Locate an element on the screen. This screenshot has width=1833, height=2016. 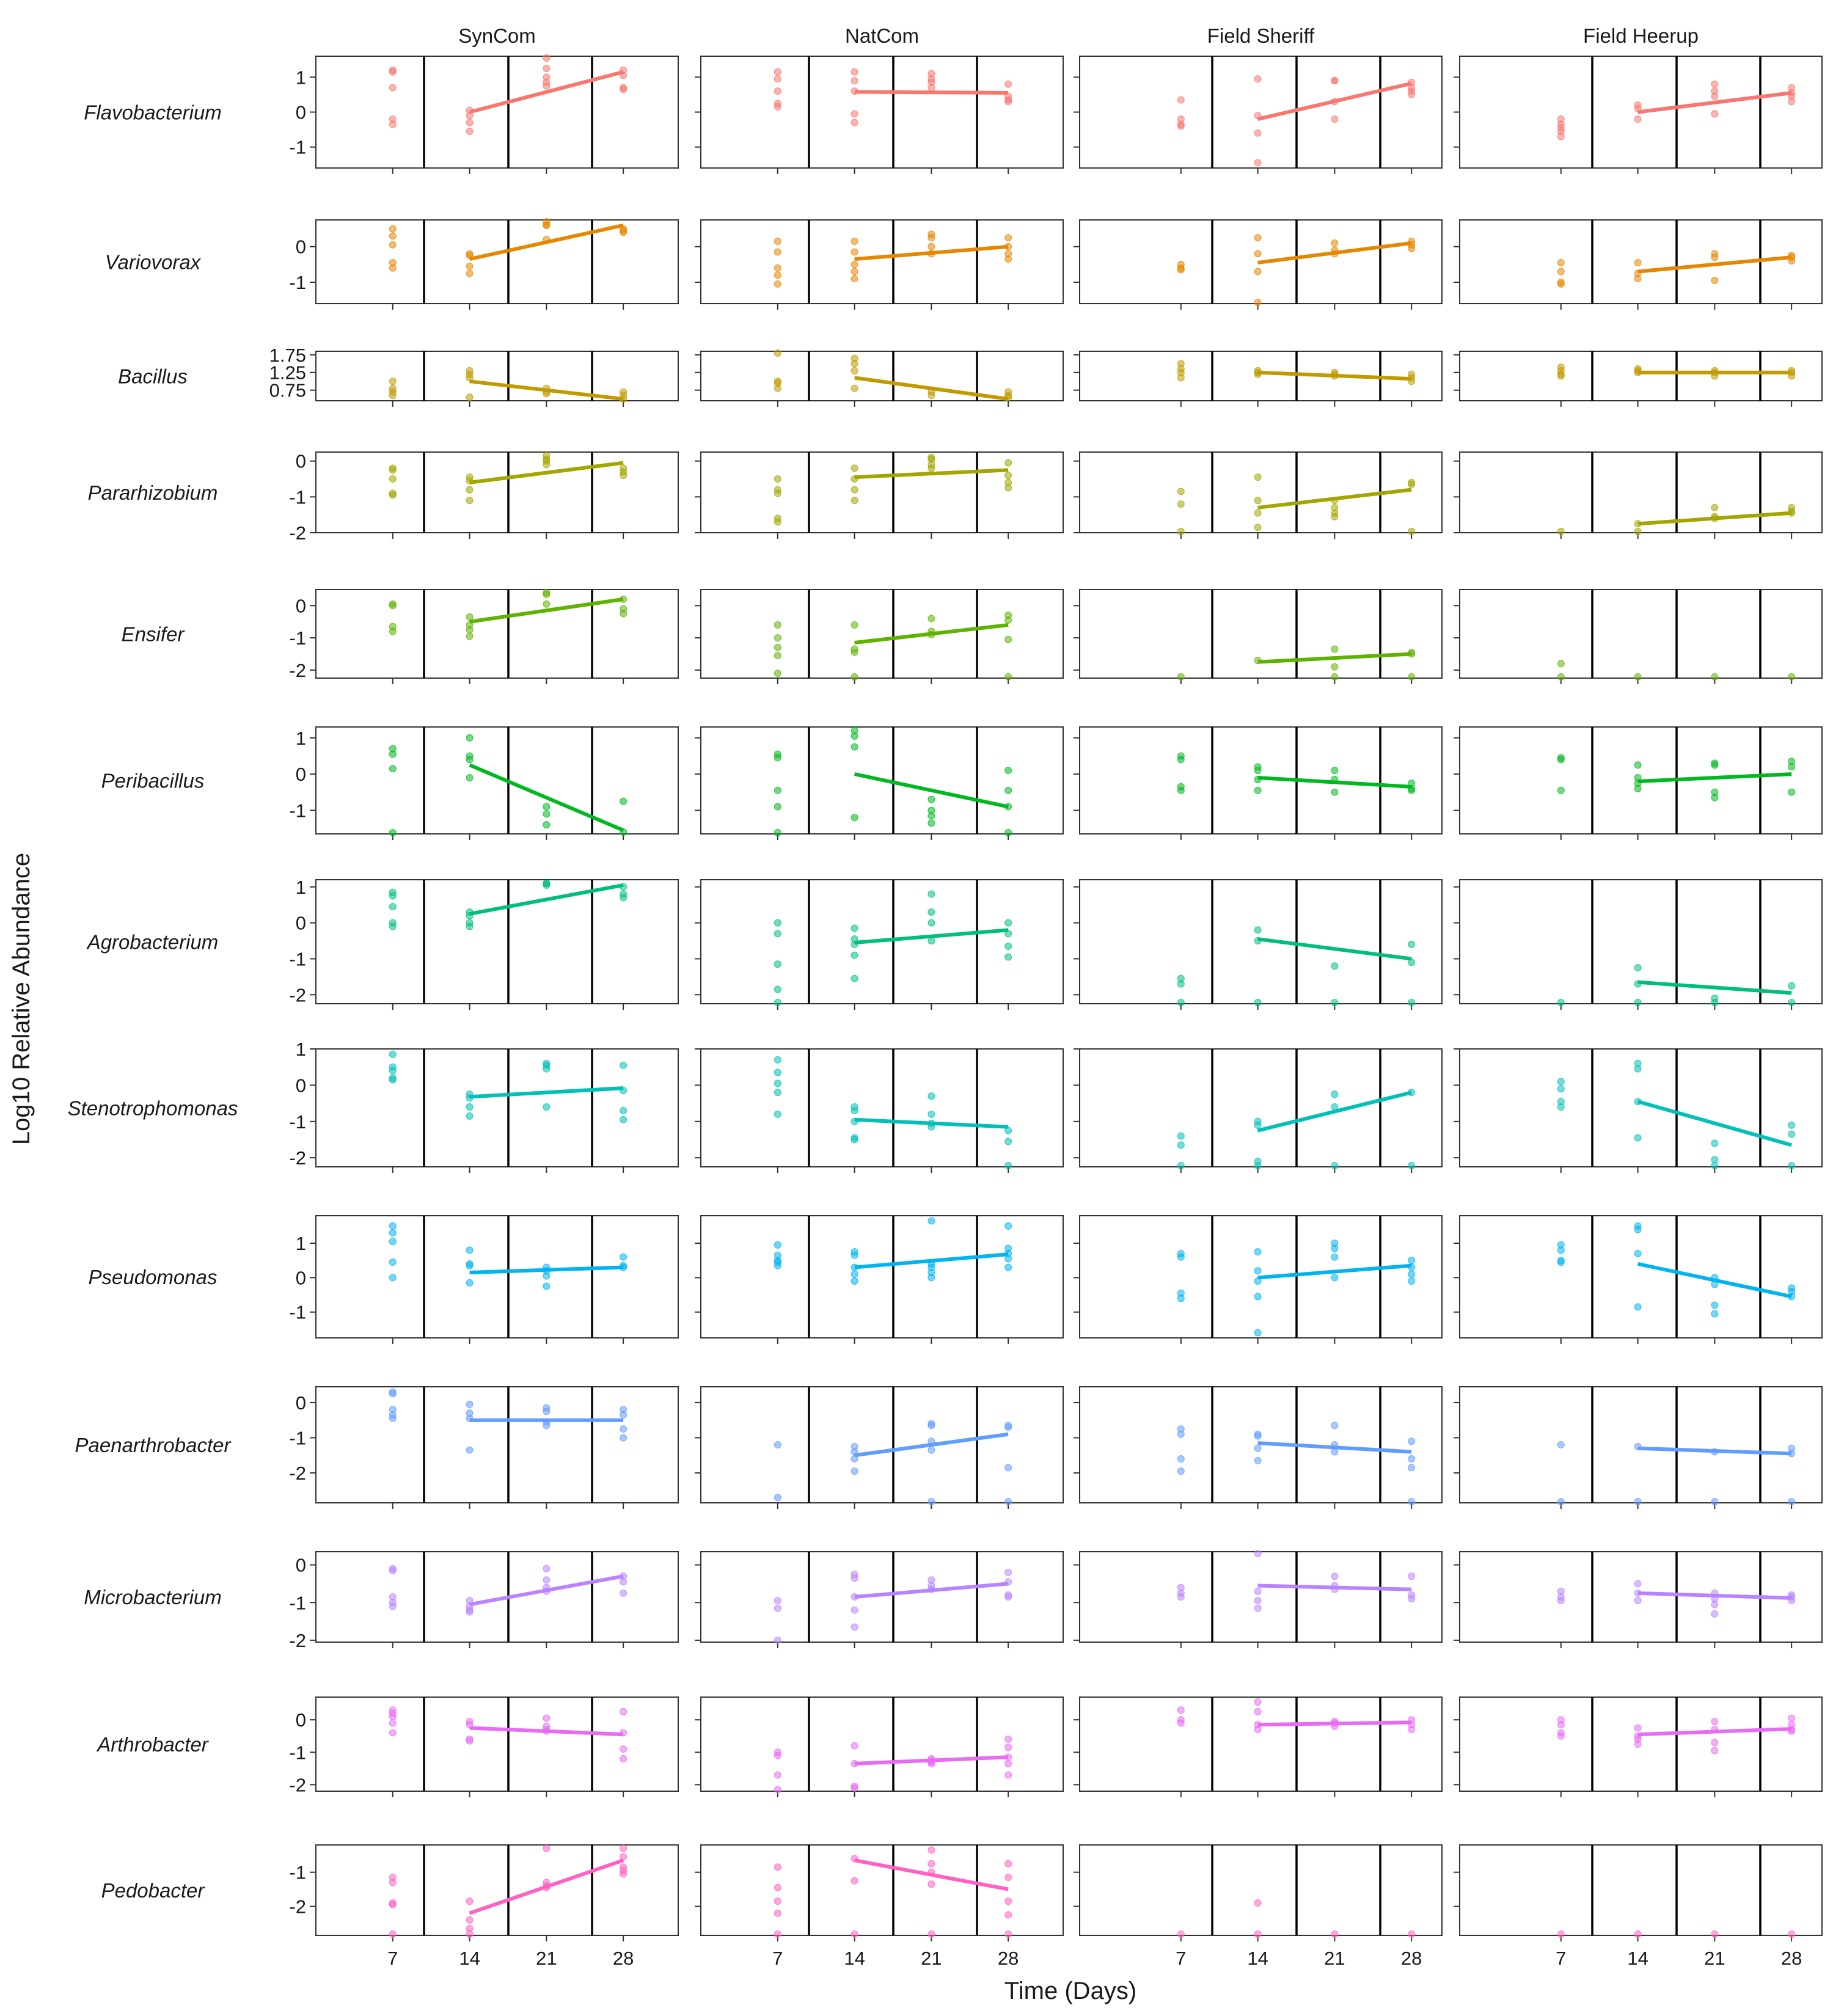
x-tick-label: 28 is located at coordinates (1411, 1959).